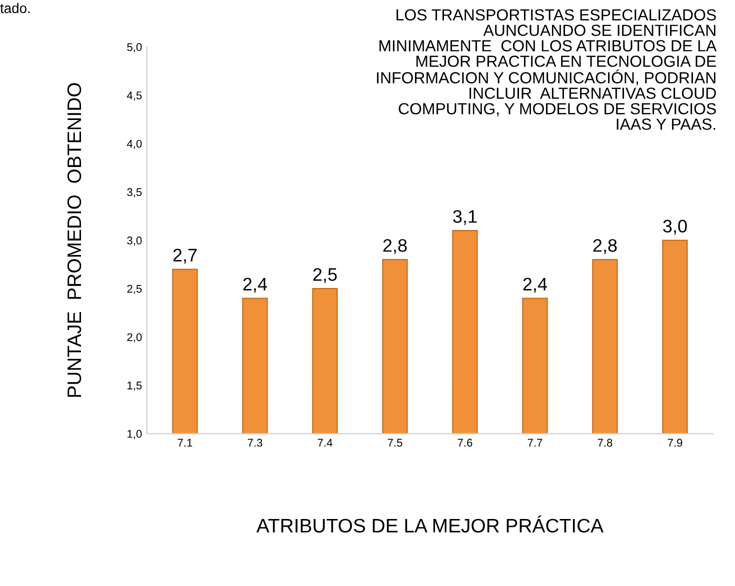  What do you see at coordinates (255, 442) in the screenshot?
I see `x-tick-label: 7.3` at bounding box center [255, 442].